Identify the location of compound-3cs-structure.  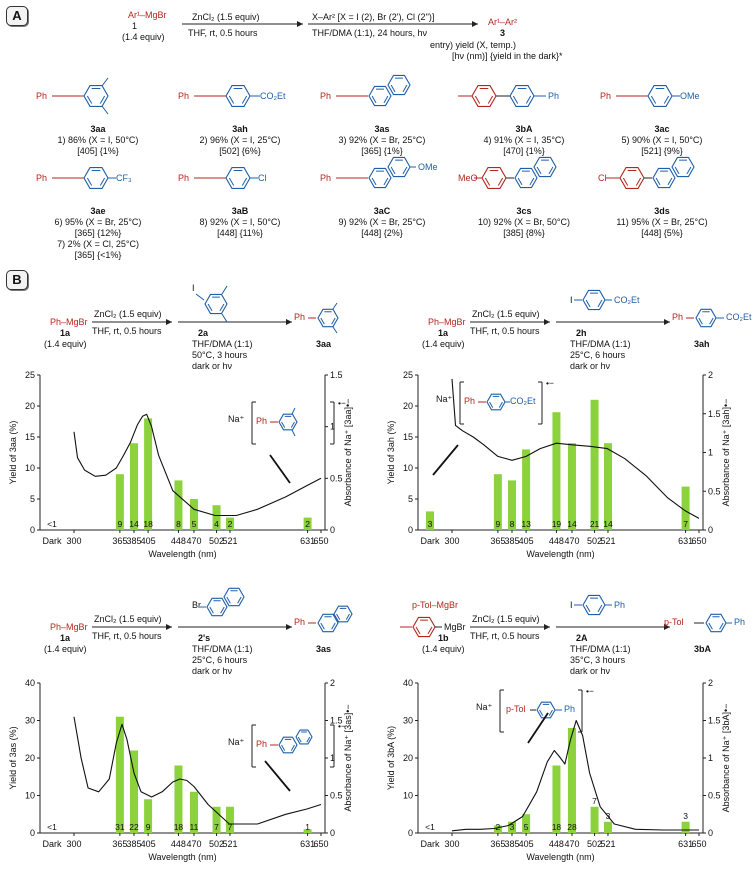
(515, 172).